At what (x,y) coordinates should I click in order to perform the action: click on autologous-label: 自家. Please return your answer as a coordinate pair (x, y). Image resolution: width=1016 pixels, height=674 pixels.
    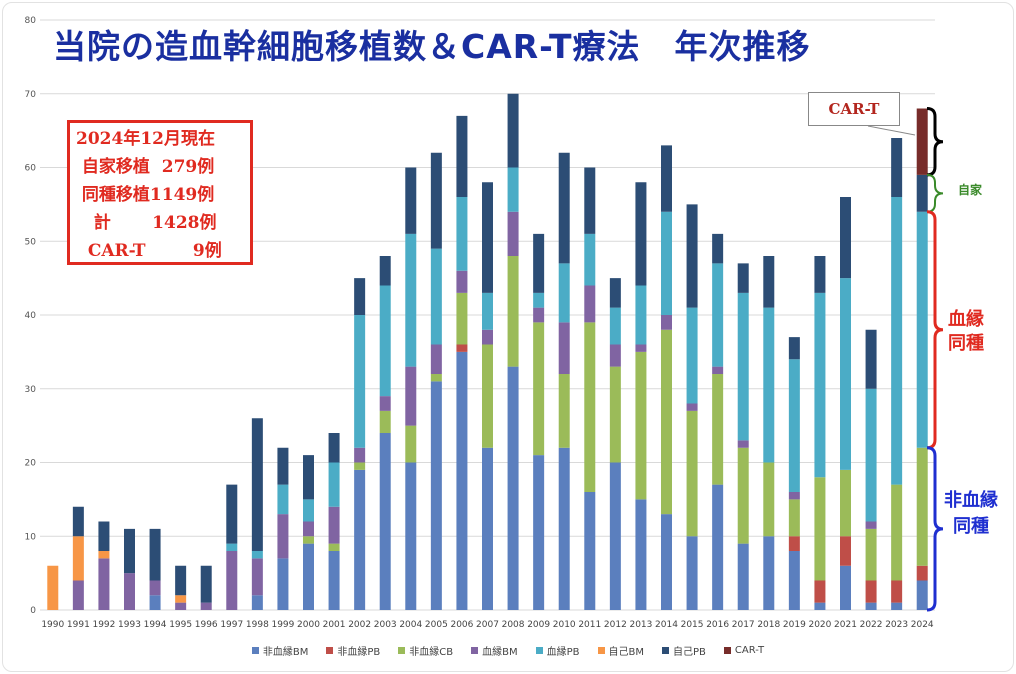
    Looking at the image, I should click on (970, 190).